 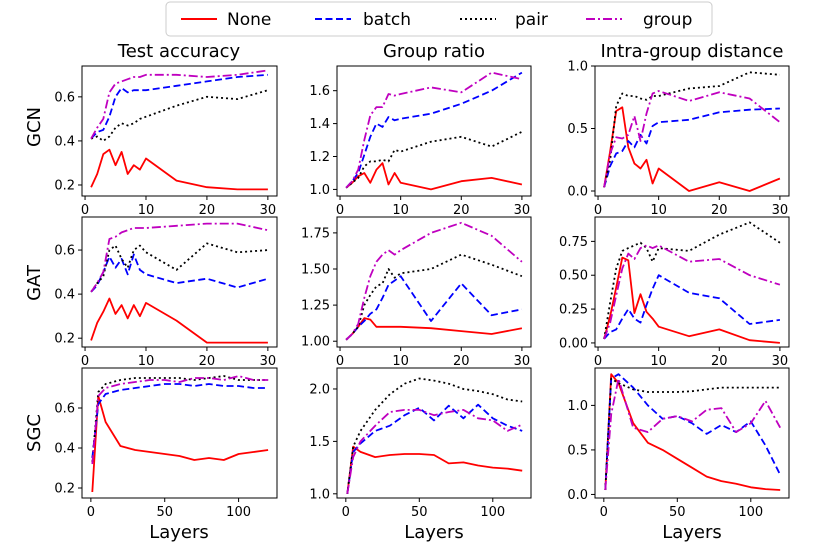 I want to click on column-title-group-ratio: Group ratio, so click(x=434, y=51).